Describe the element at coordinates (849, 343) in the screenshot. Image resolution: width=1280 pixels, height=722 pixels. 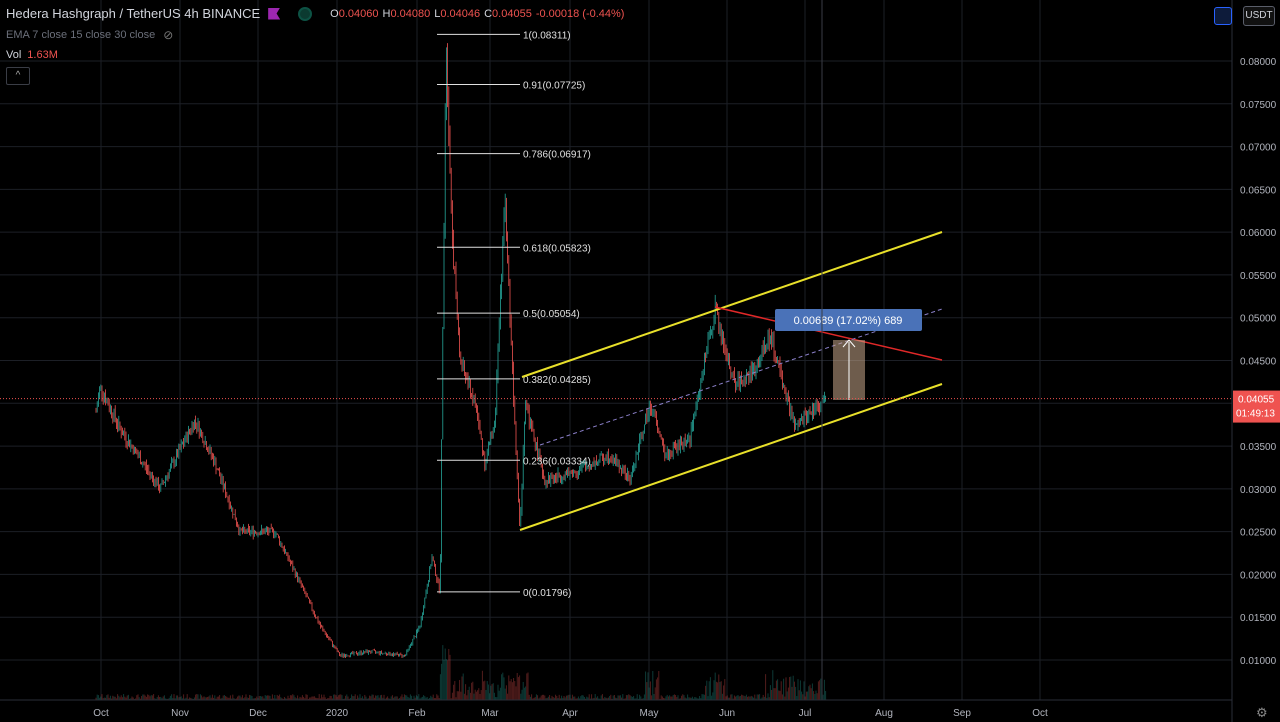
I see `measure-arrow-head` at that location.